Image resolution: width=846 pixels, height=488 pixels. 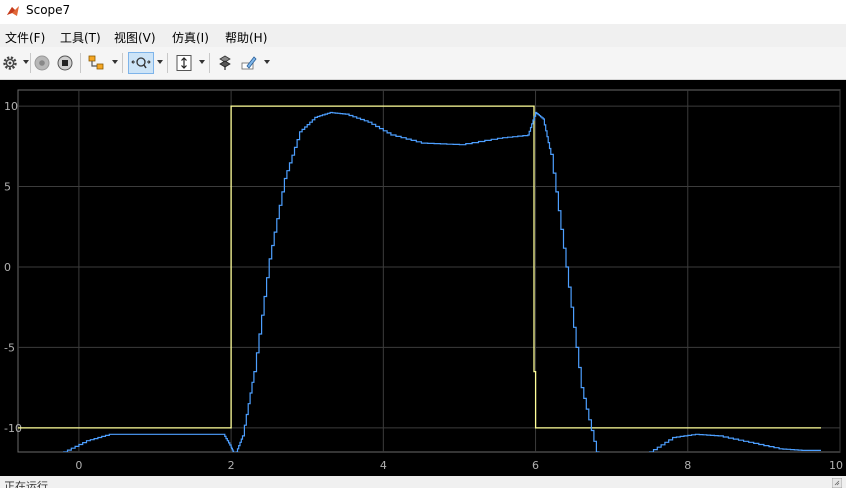 I want to click on menu-help: 帮助(H), so click(x=246, y=38).